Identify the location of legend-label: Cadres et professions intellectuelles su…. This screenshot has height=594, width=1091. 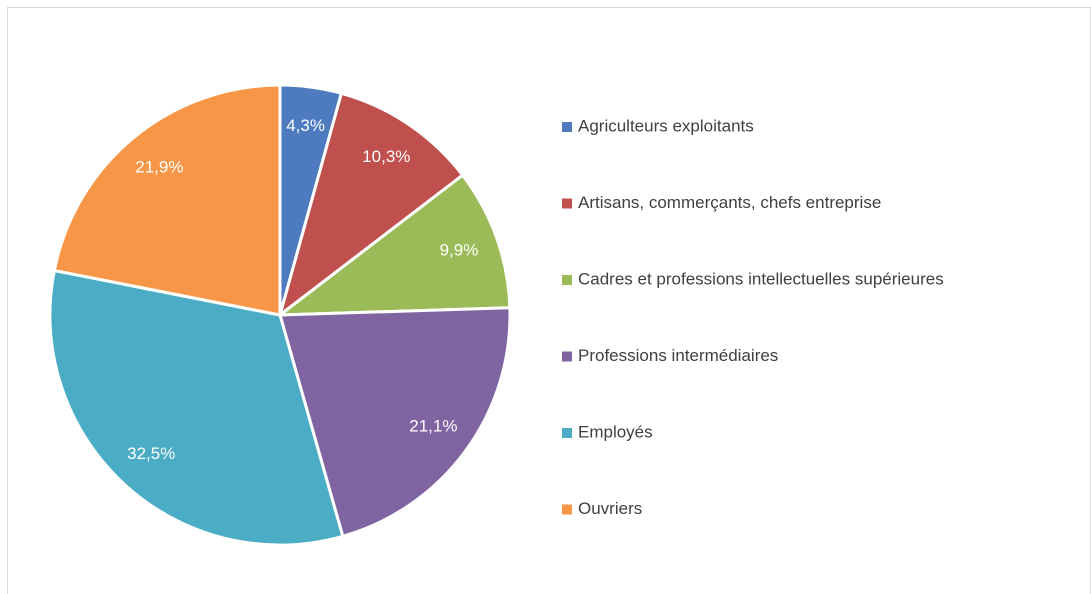
(761, 278).